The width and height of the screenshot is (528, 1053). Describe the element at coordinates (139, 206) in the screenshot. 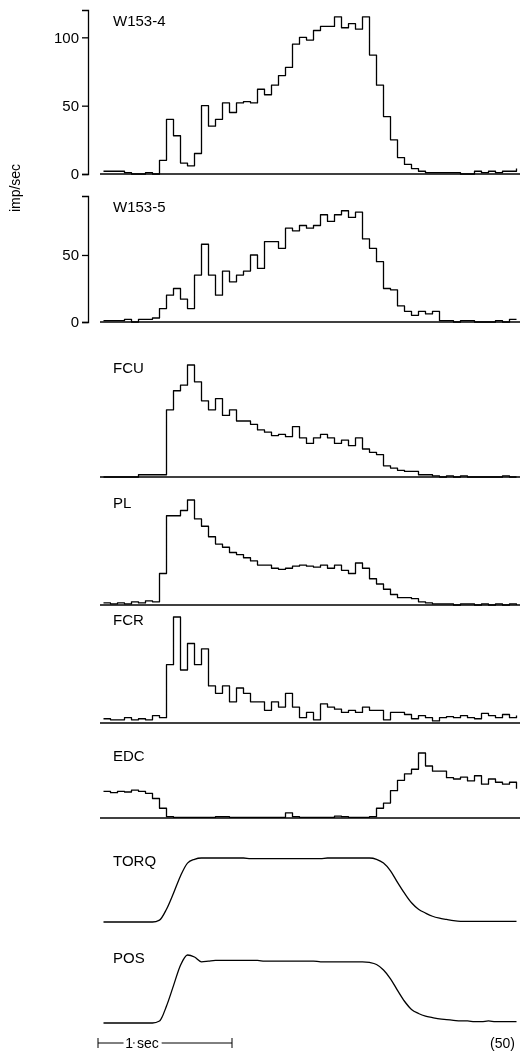

I see `chart-title: W153-5` at that location.